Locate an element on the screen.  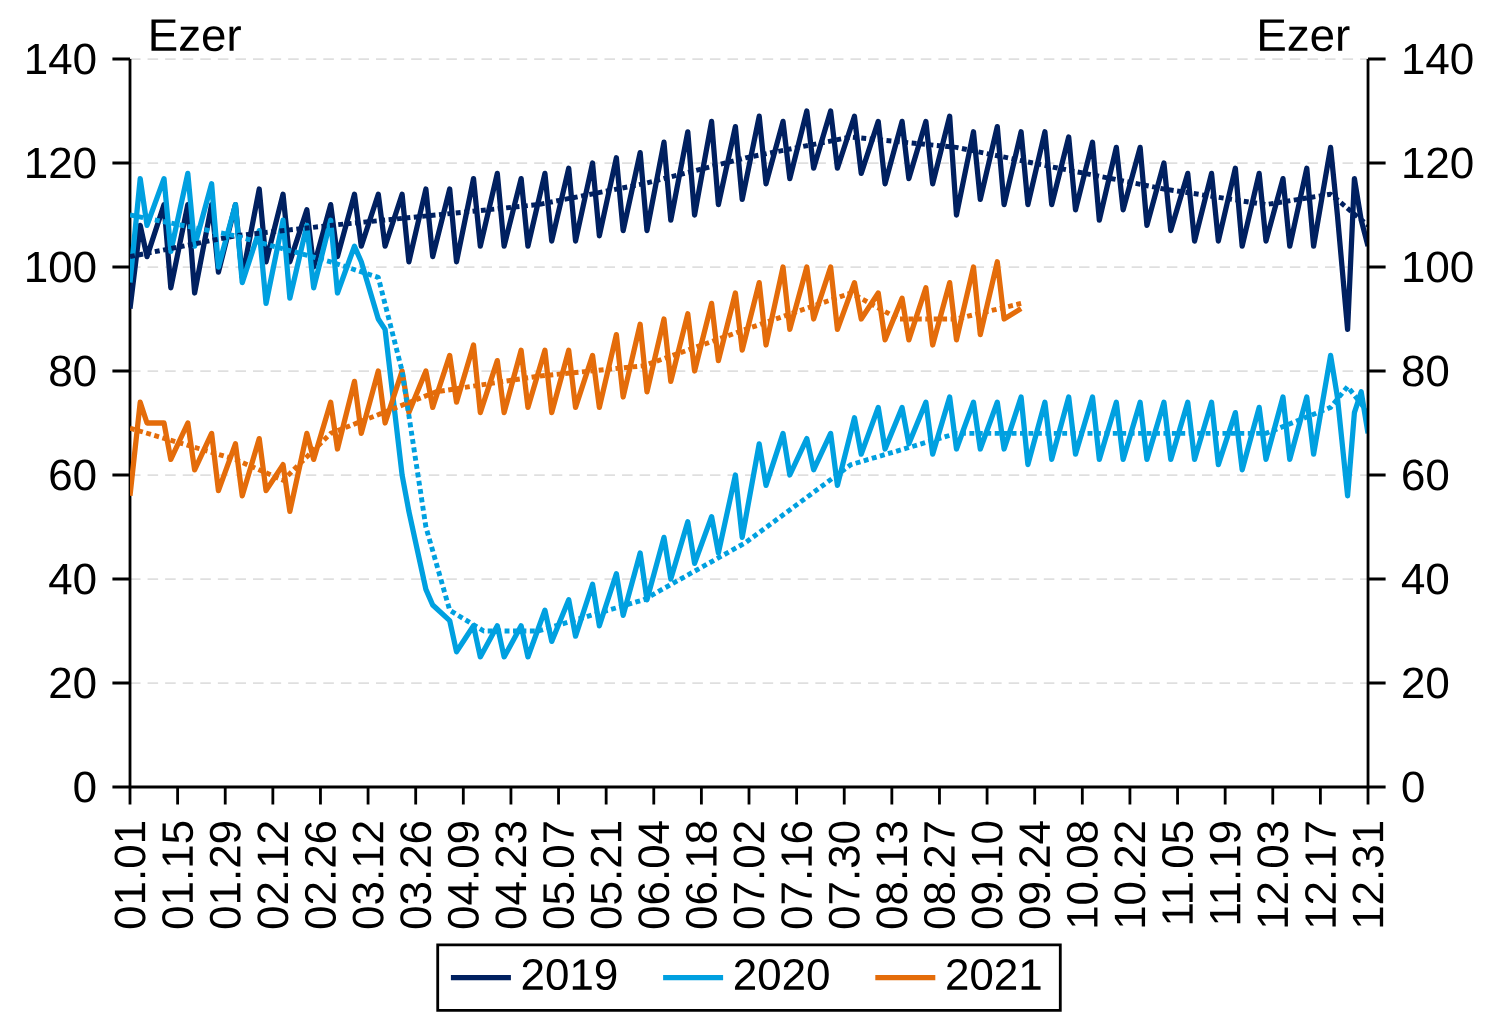
x-tick-label: 07.02 is located at coordinates (749, 875).